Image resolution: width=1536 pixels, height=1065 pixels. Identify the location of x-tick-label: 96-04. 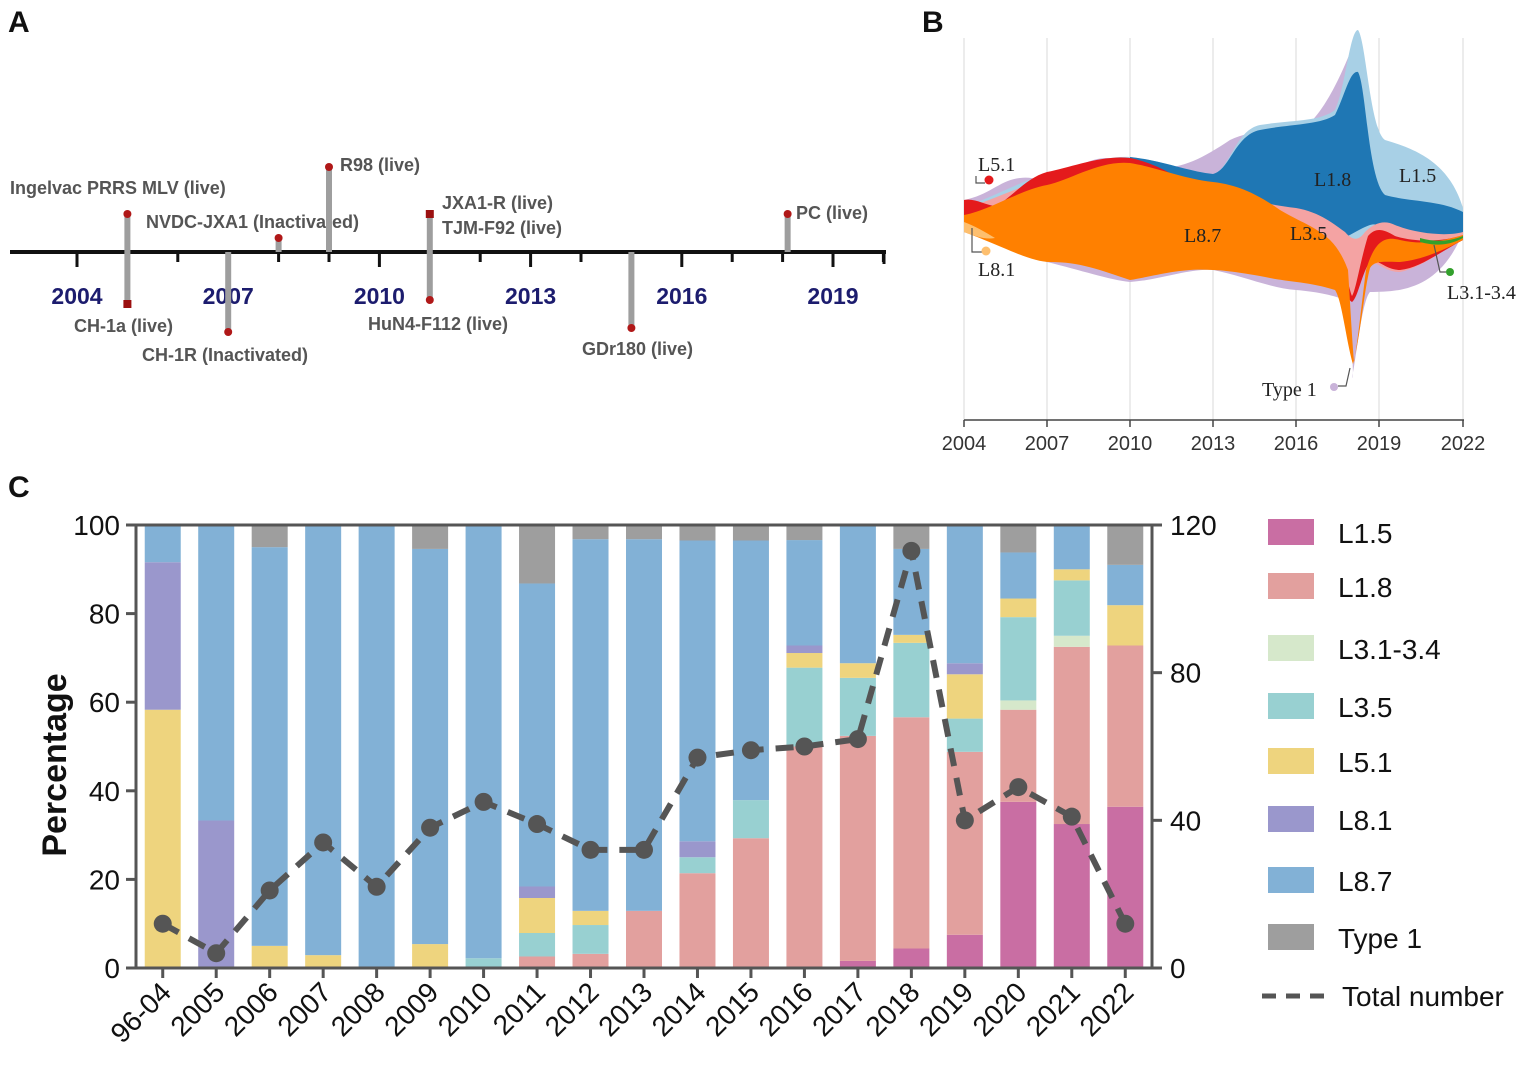
(140, 1012).